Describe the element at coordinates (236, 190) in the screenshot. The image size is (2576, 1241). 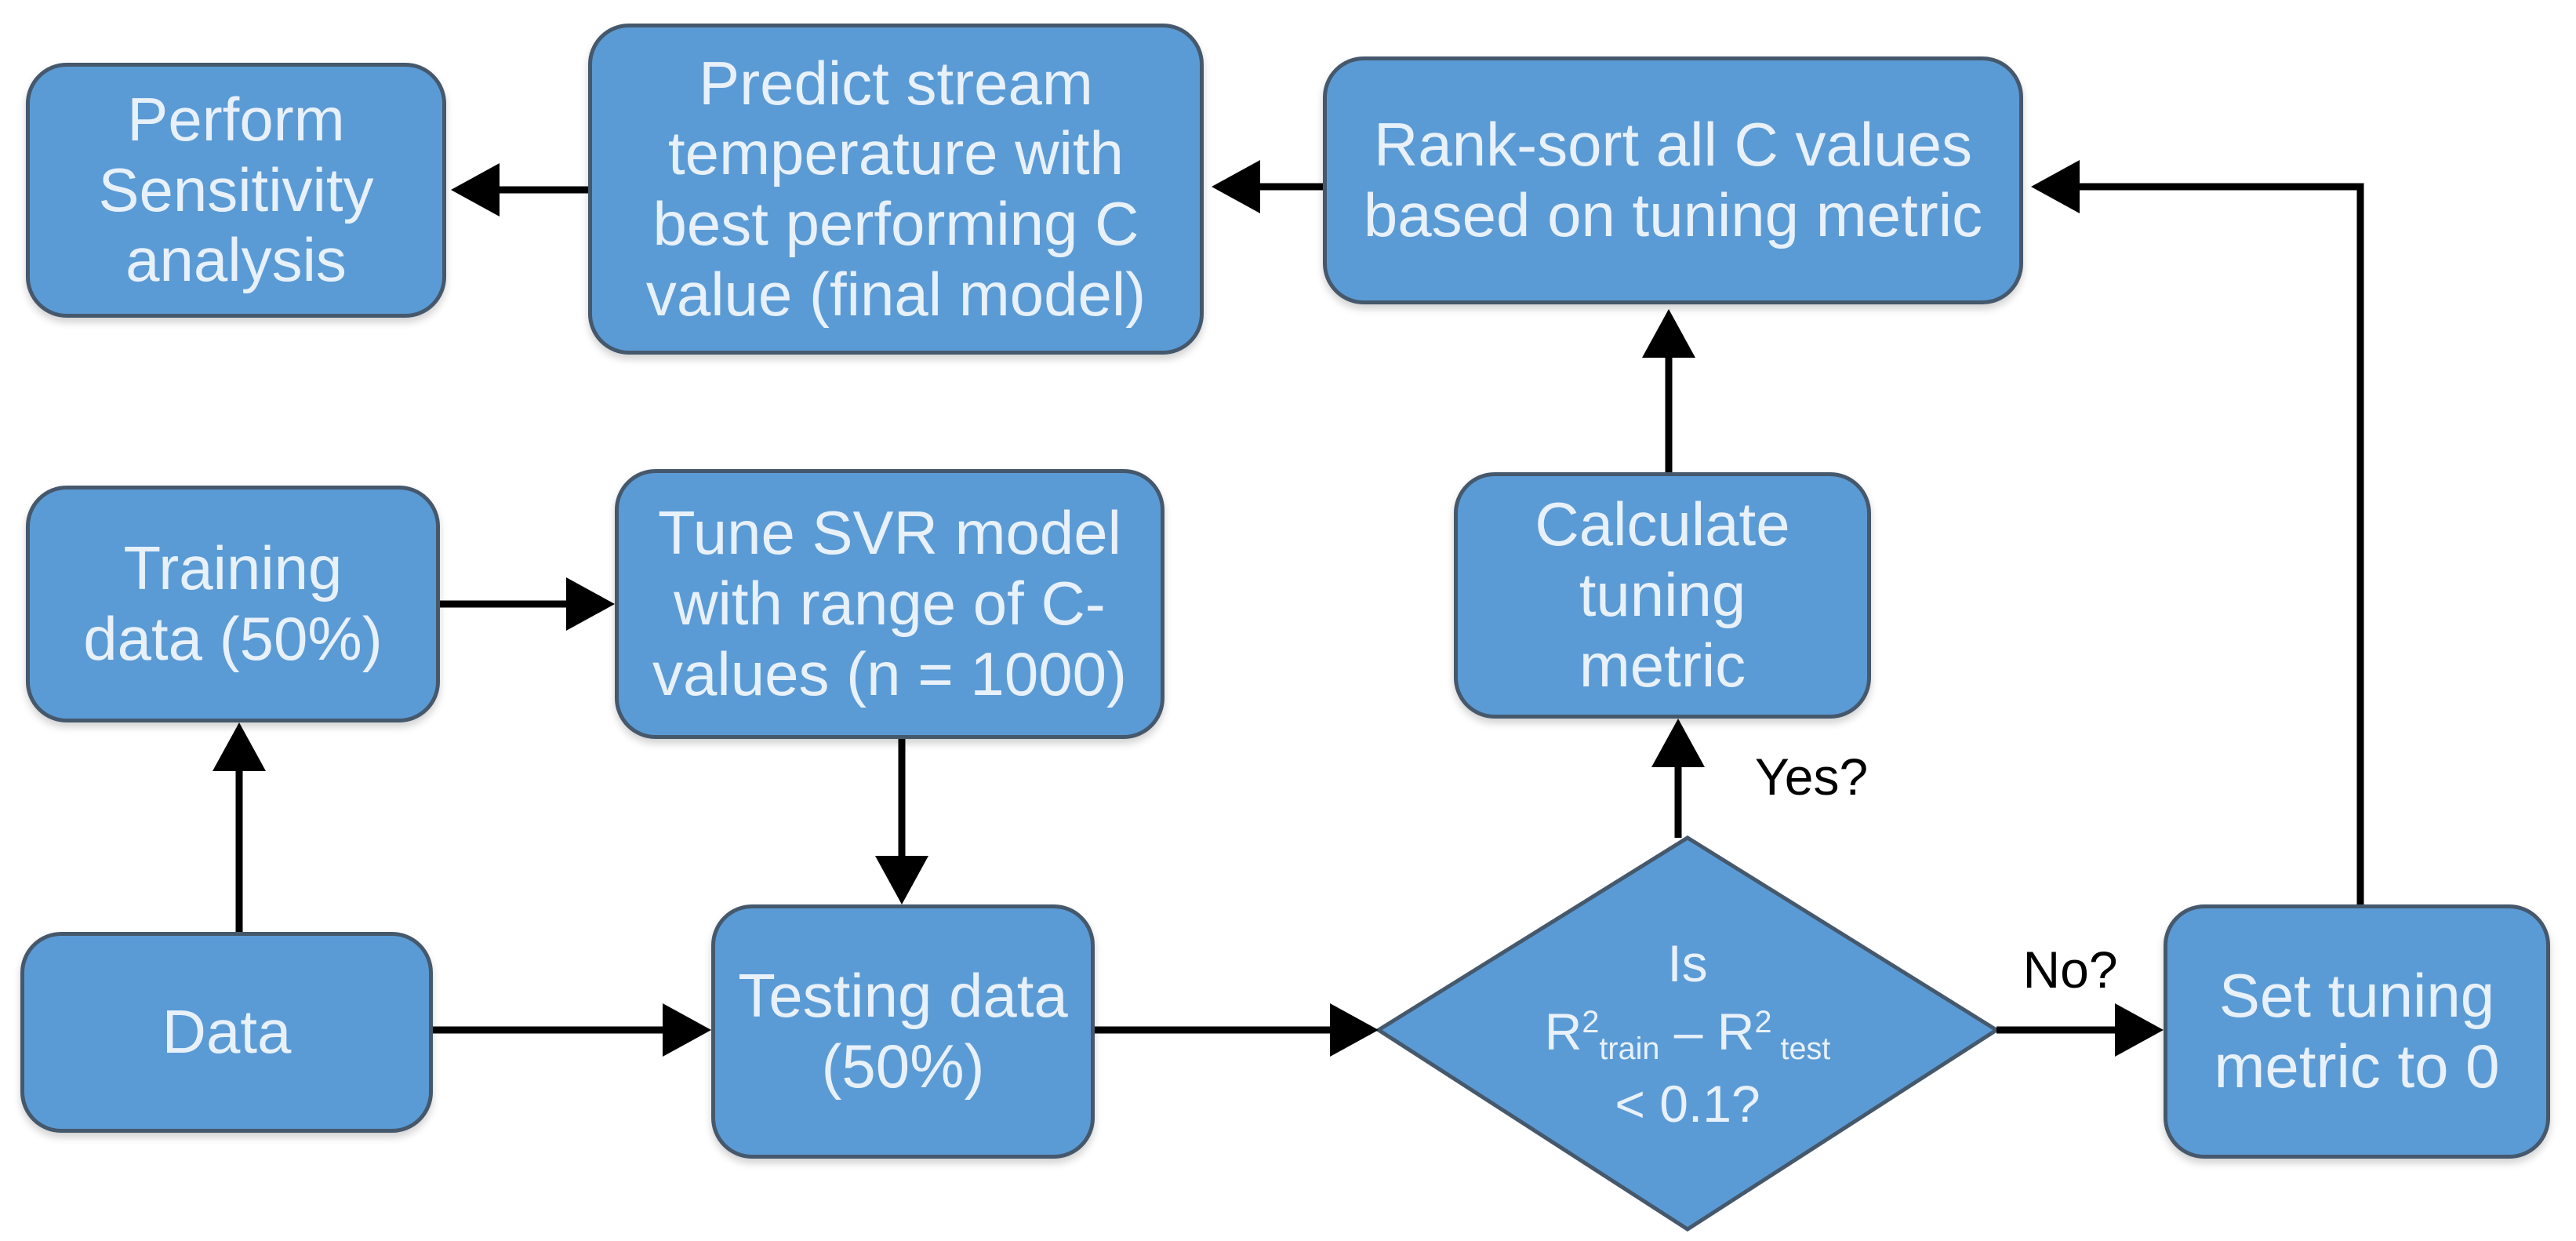
I see `node-perform-sensitivity-analysis: Perform Sensitivity analysis` at that location.